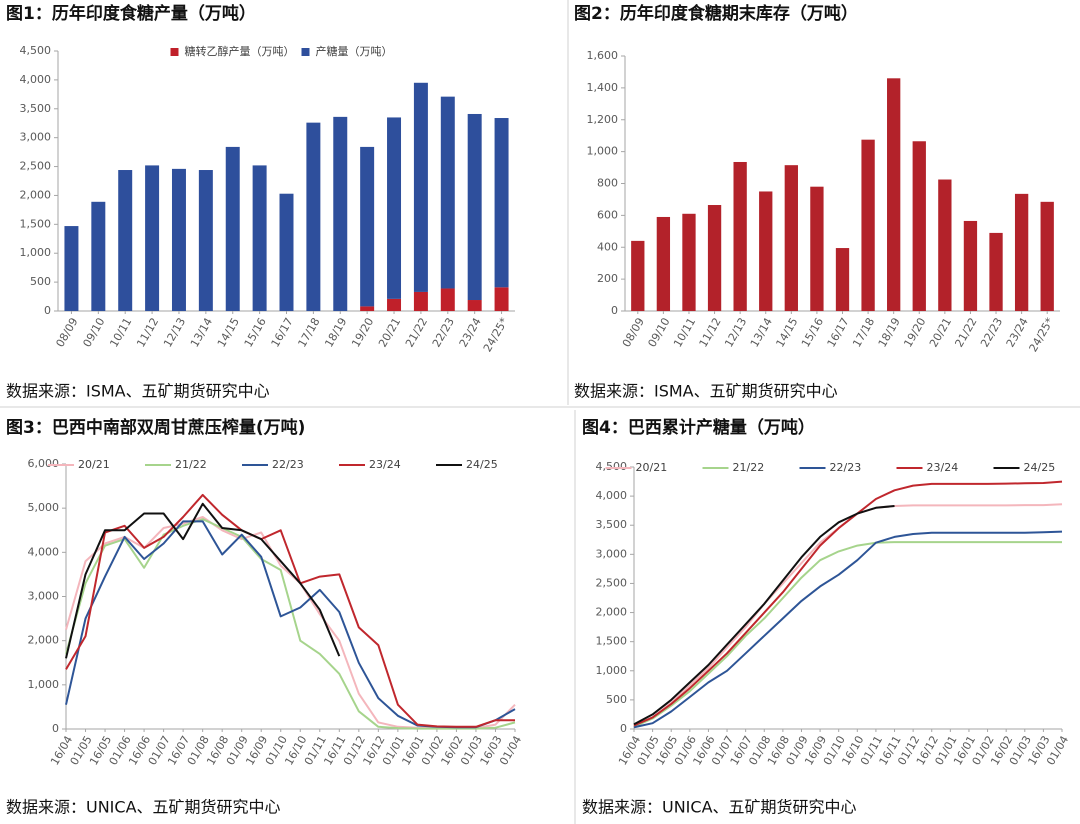 This screenshot has height=824, width=1080. I want to click on source-note: 数据来源：ISMA、五矿期货研究中心, so click(138, 391).